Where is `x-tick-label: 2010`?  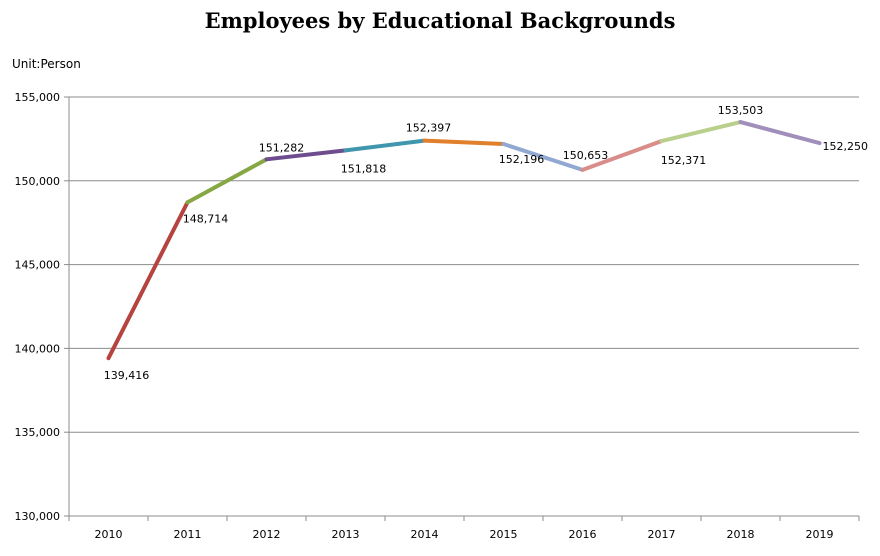 x-tick-label: 2010 is located at coordinates (109, 534).